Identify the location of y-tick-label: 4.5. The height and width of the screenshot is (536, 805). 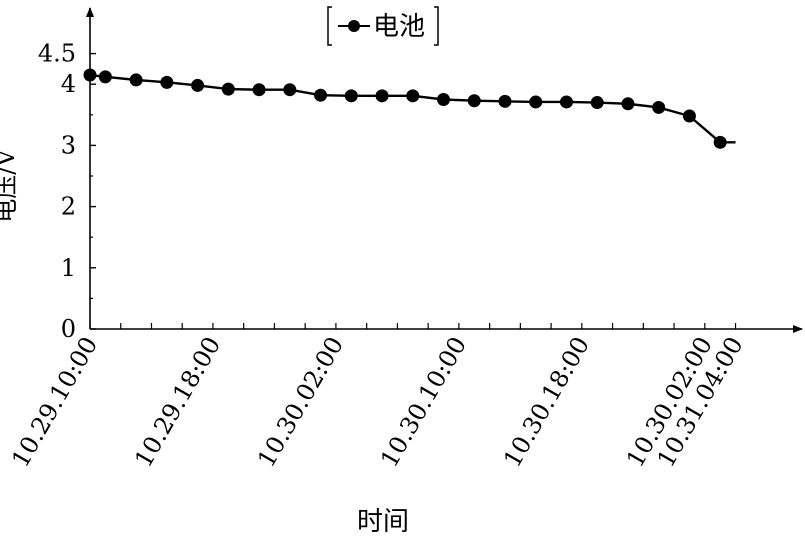
(57, 54).